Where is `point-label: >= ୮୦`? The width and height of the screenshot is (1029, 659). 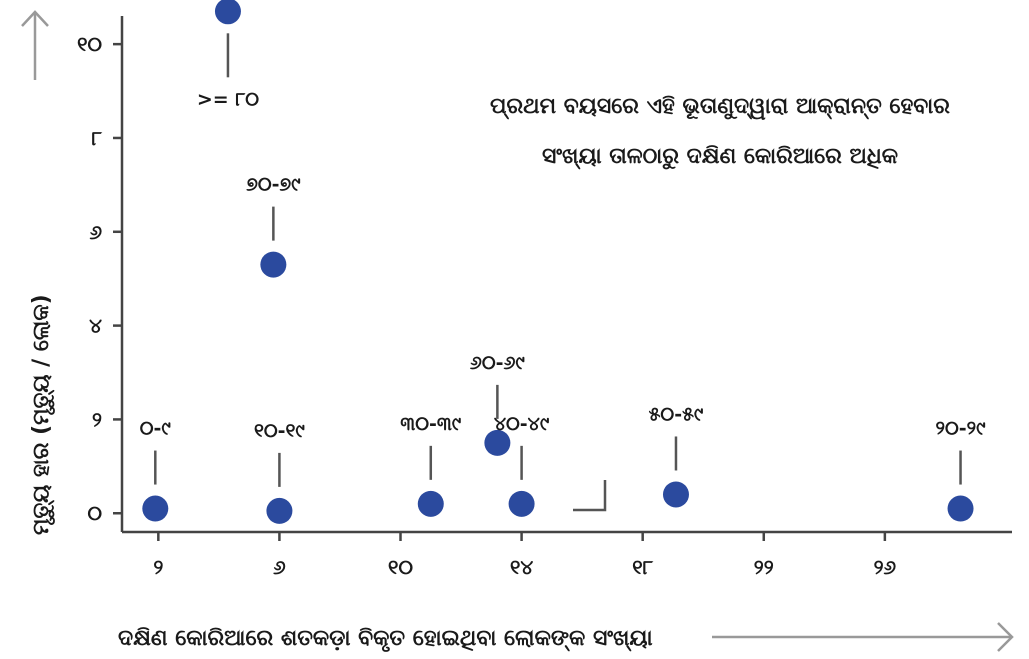
point-label: >= ୮୦ is located at coordinates (228, 99).